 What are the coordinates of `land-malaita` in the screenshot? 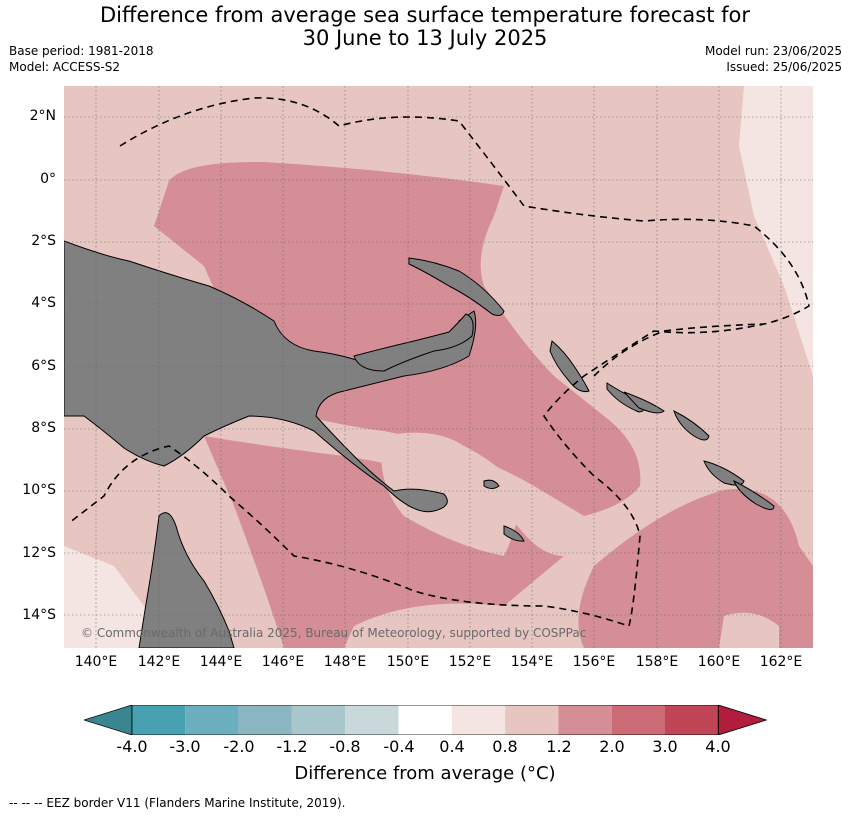 It's located at (691, 425).